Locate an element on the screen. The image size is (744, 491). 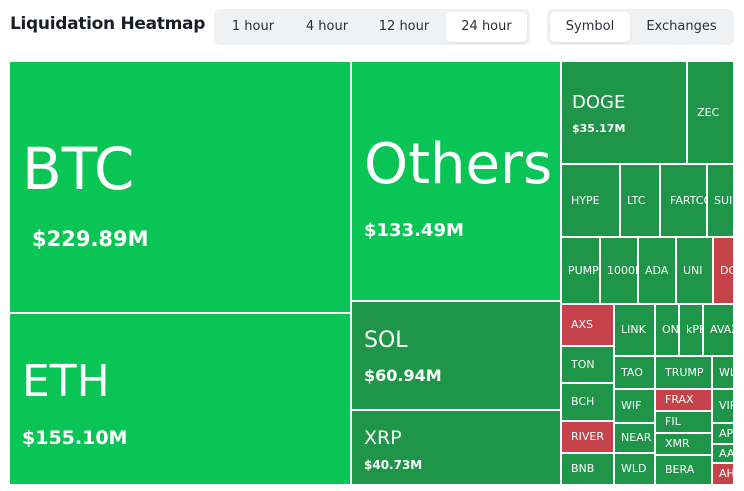
tile-label: UNI is located at coordinates (693, 270).